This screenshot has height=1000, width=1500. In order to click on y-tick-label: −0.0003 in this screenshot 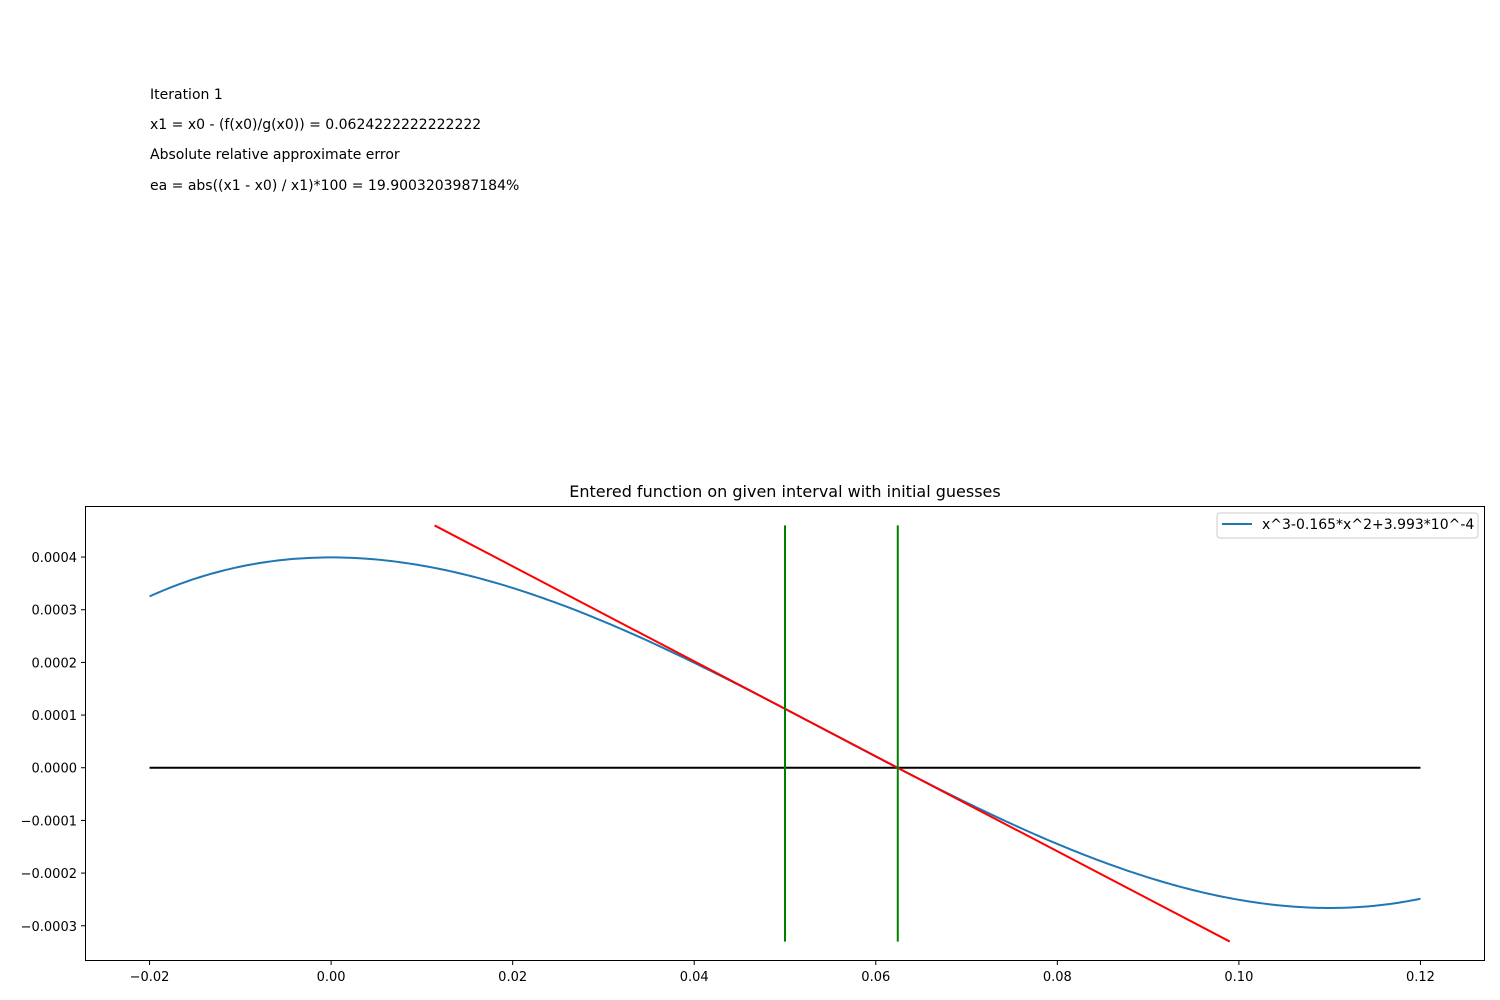, I will do `click(49, 927)`.